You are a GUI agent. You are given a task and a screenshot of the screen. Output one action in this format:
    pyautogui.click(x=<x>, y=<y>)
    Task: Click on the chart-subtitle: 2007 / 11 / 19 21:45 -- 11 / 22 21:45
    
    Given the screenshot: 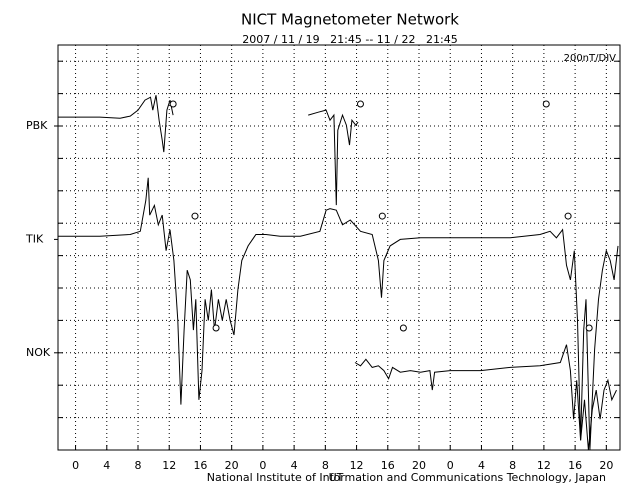 What is the action you would take?
    pyautogui.click(x=349, y=39)
    